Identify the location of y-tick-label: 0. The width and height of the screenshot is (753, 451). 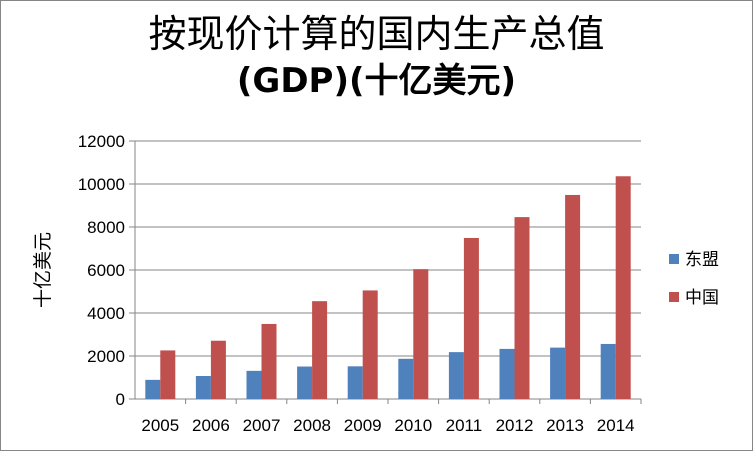
(120, 399).